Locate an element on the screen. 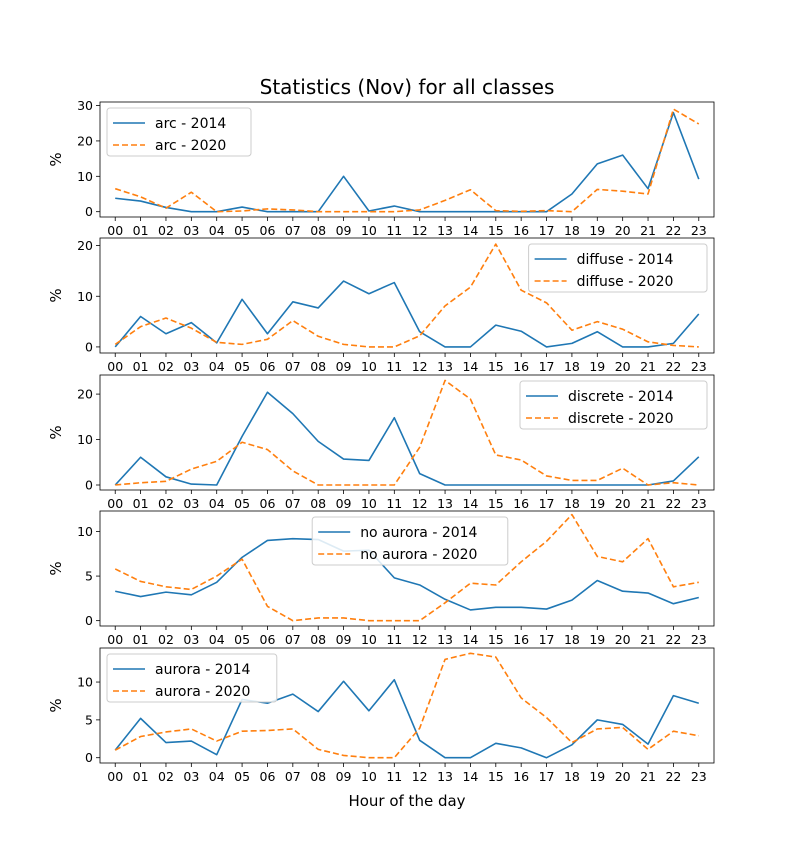 Image resolution: width=794 pixels, height=858 pixels. y-tick-label: 30 is located at coordinates (85, 105).